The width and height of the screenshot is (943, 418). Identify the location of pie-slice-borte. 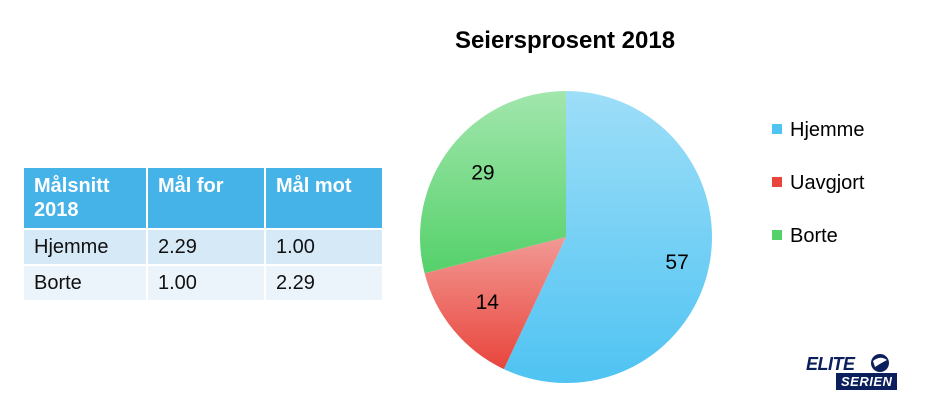
(493, 182).